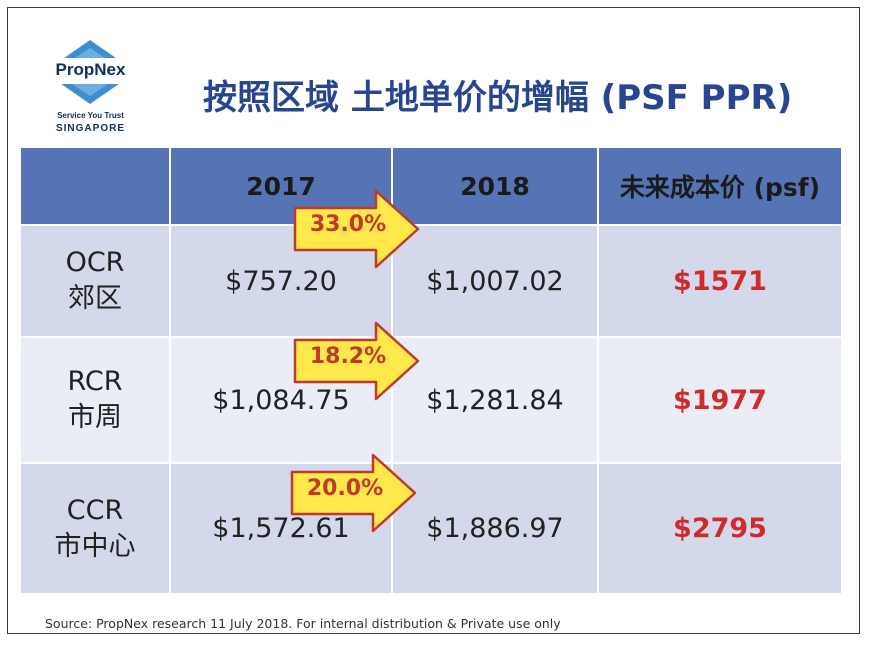 This screenshot has width=870, height=648. I want to click on rcr-2018-value: $1,281.84, so click(496, 401).